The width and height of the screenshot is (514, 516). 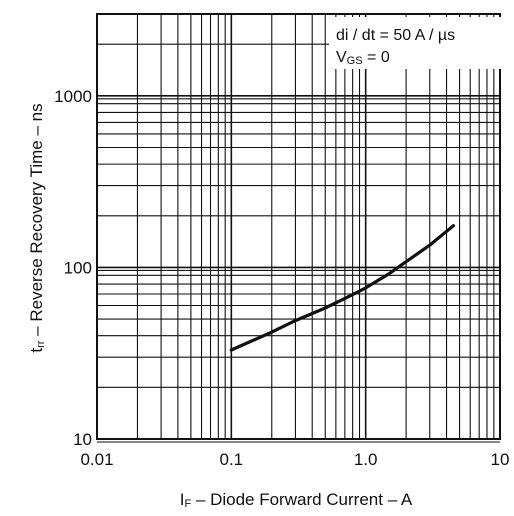 I want to click on curve-layer, so click(x=342, y=288).